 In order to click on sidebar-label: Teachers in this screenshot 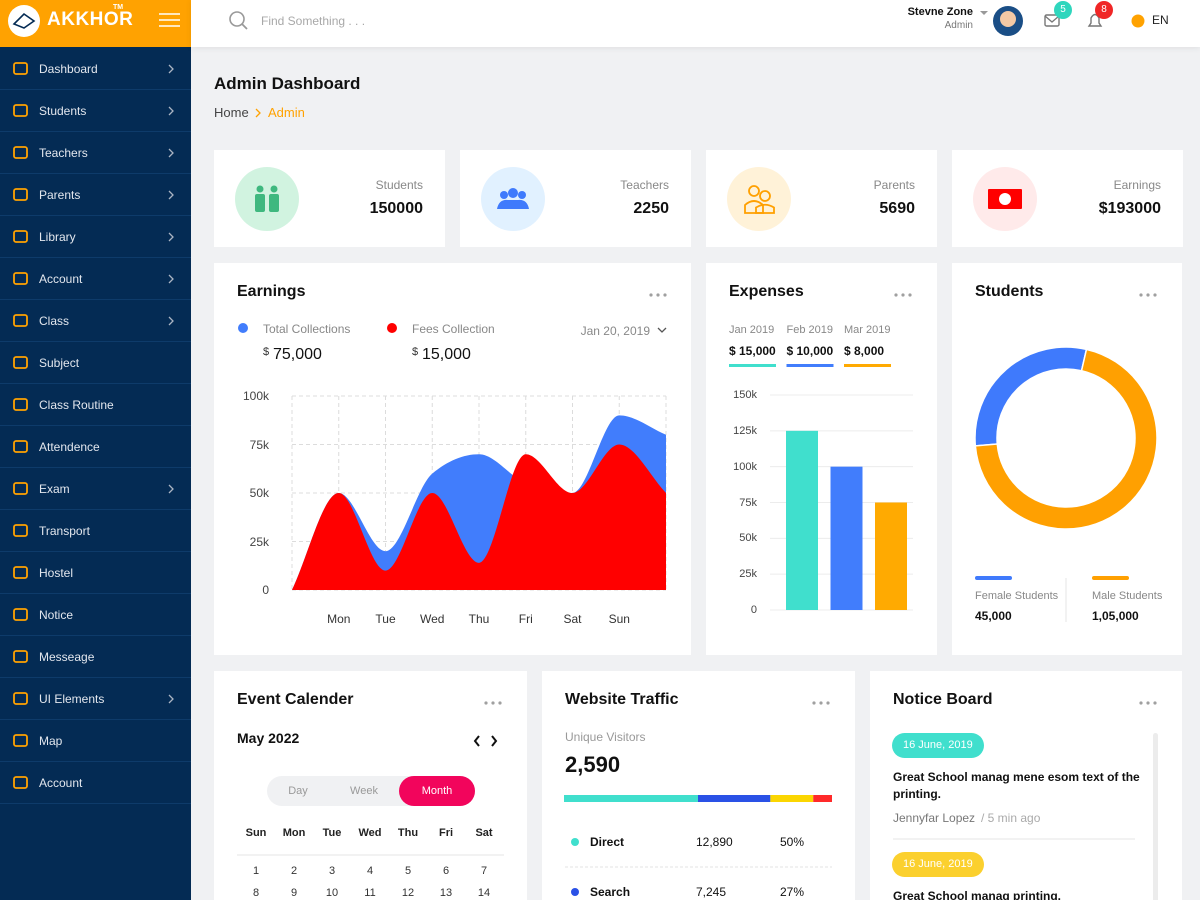, I will do `click(63, 153)`.